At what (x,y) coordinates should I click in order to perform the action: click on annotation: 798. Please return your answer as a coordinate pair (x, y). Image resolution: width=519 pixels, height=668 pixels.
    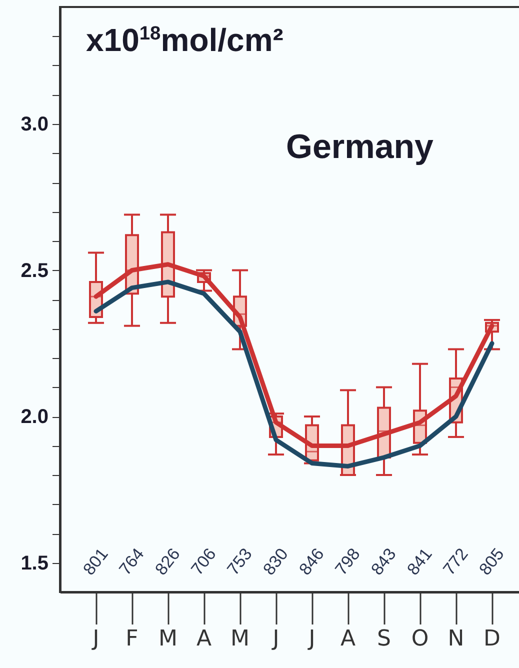
    Looking at the image, I should click on (347, 561).